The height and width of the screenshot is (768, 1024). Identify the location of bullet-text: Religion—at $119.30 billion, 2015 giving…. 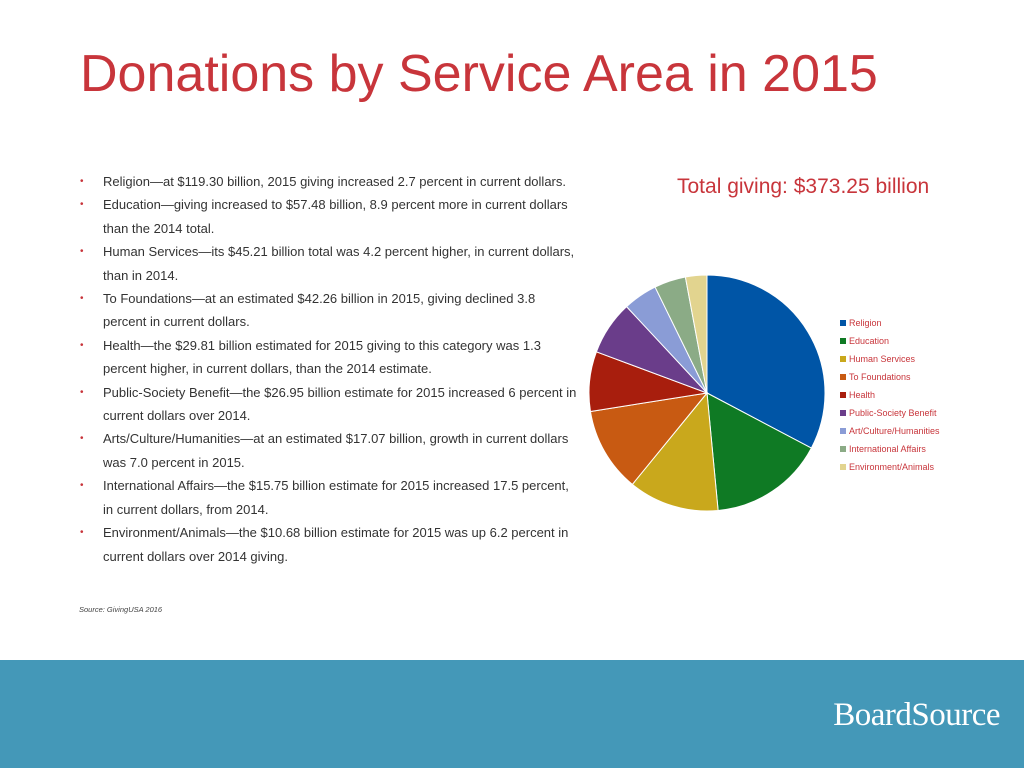
(334, 181).